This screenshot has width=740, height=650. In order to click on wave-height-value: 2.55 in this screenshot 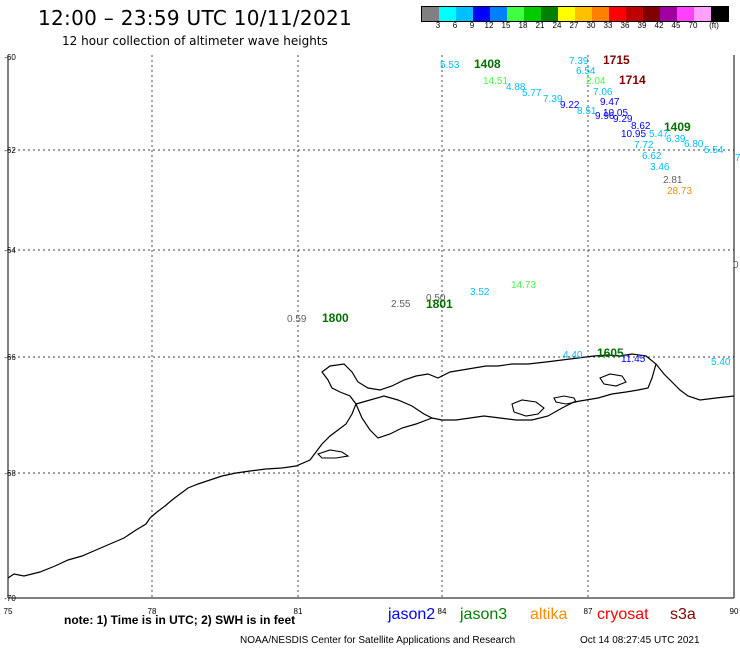, I will do `click(401, 304)`.